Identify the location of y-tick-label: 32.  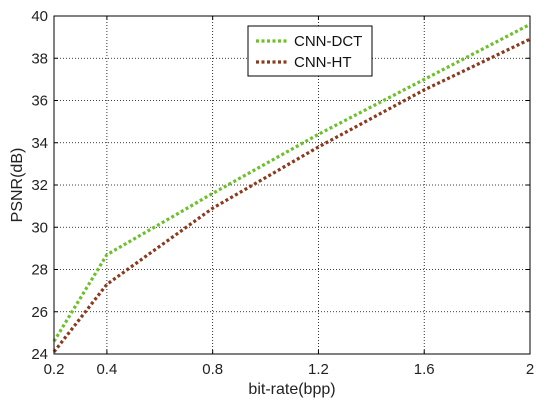
(39, 185).